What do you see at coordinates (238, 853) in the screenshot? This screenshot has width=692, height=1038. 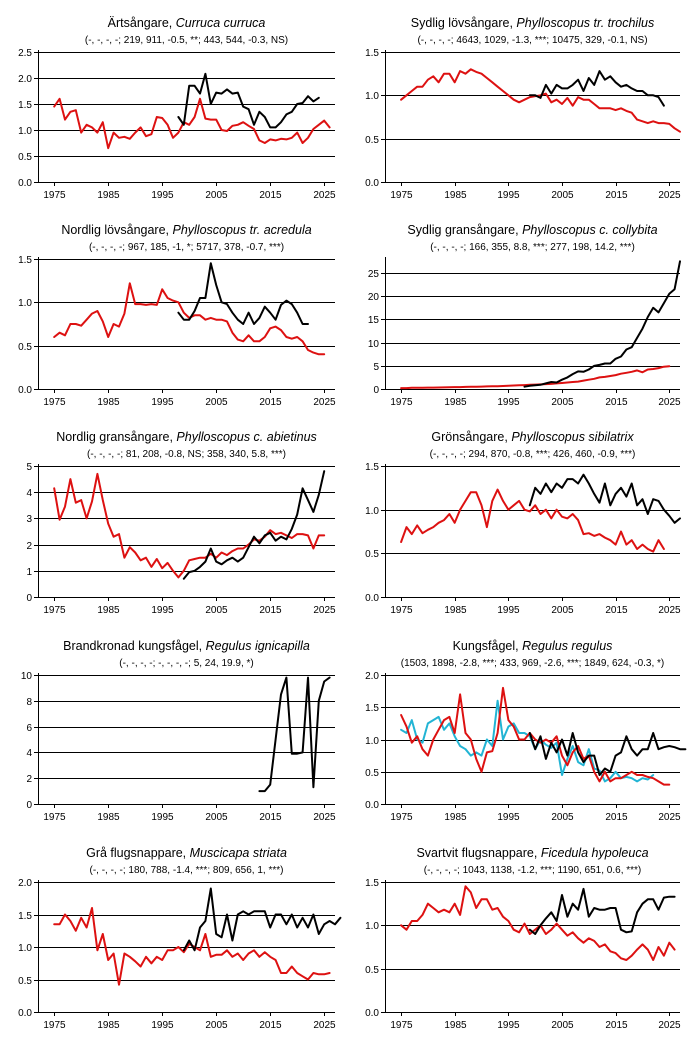 I see `chart-title-species: Muscicapa striata` at bounding box center [238, 853].